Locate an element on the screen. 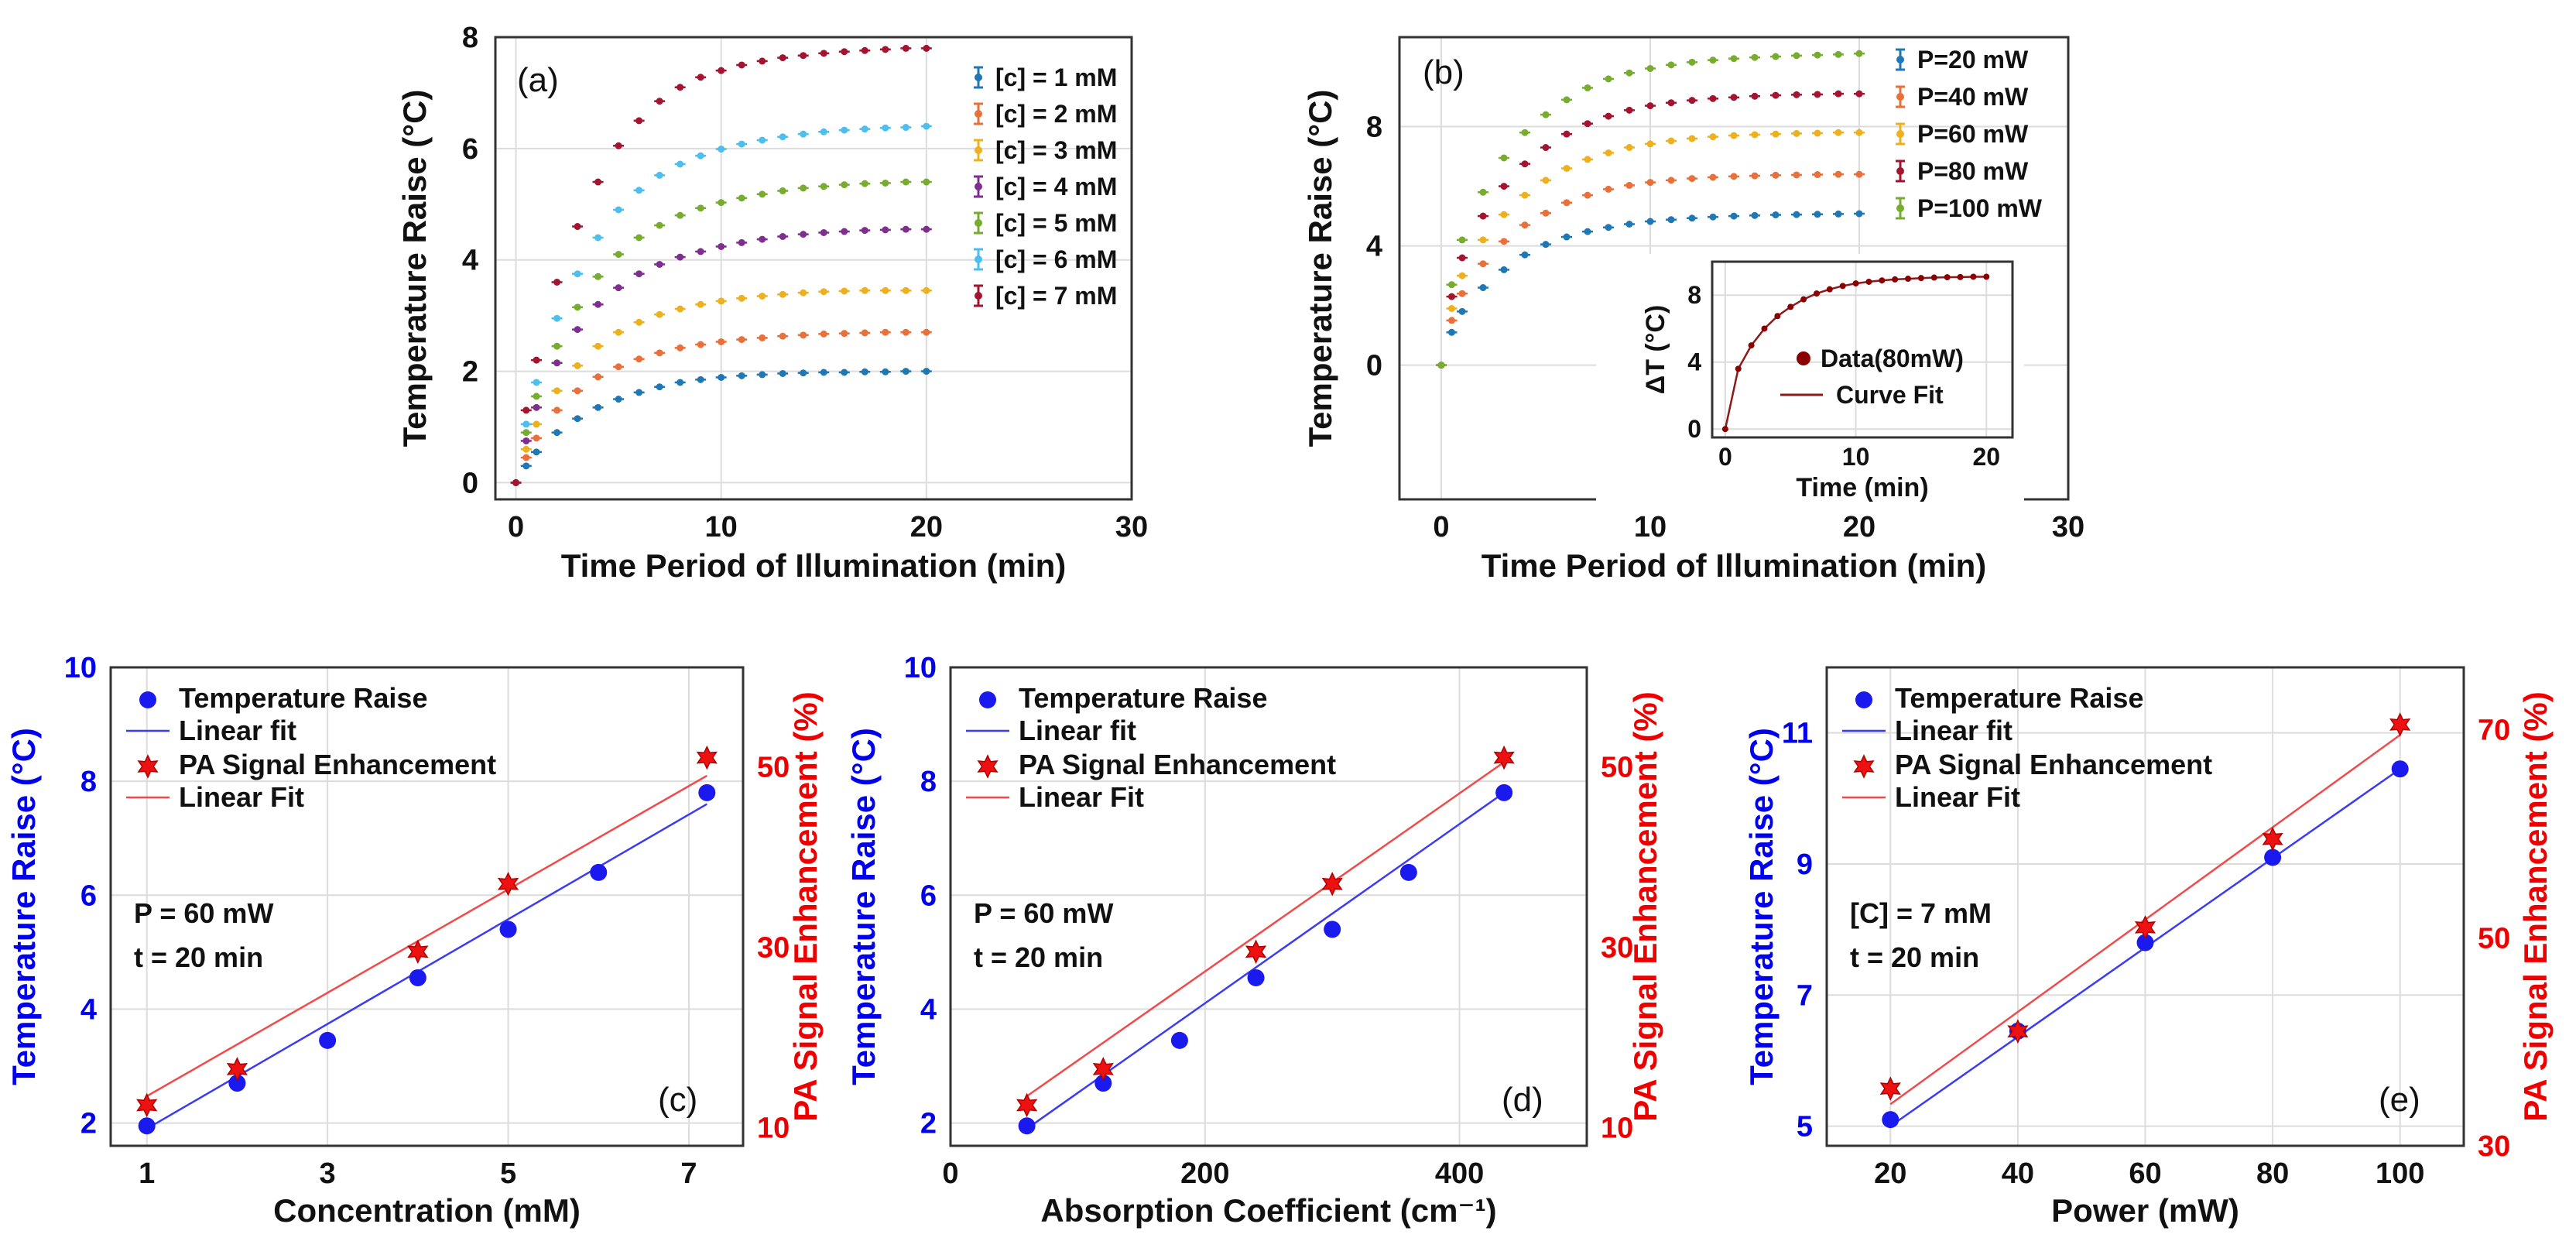 The height and width of the screenshot is (1248, 2576). right-y-tick-label: 10 is located at coordinates (1617, 1129).